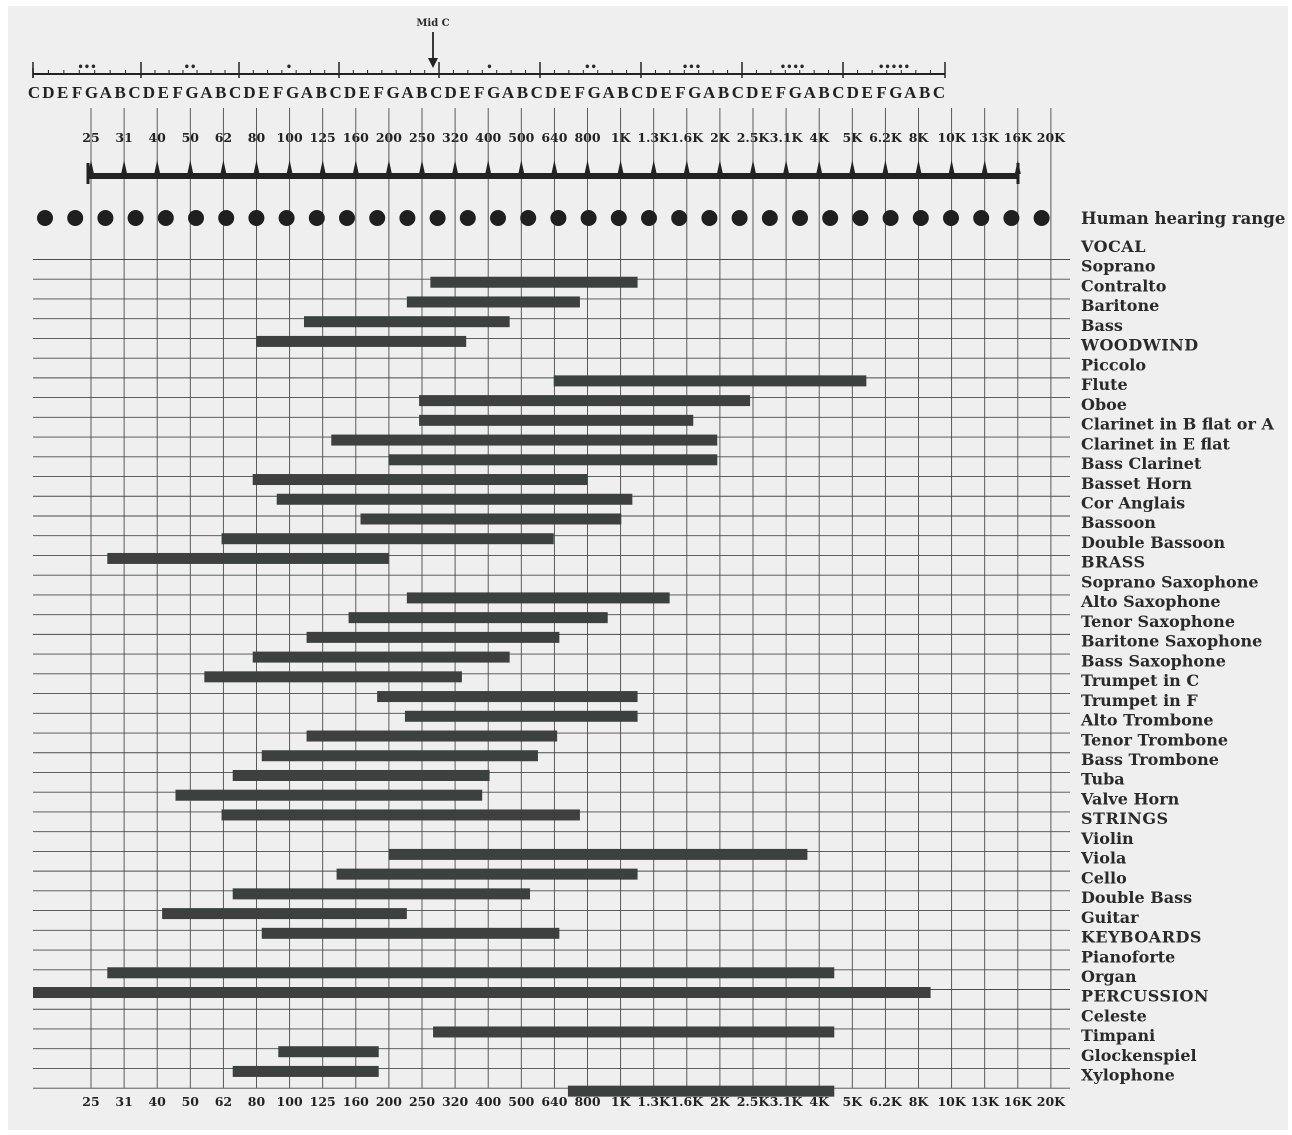  I want to click on instrument-label: Clarinet in E flat, so click(1156, 443).